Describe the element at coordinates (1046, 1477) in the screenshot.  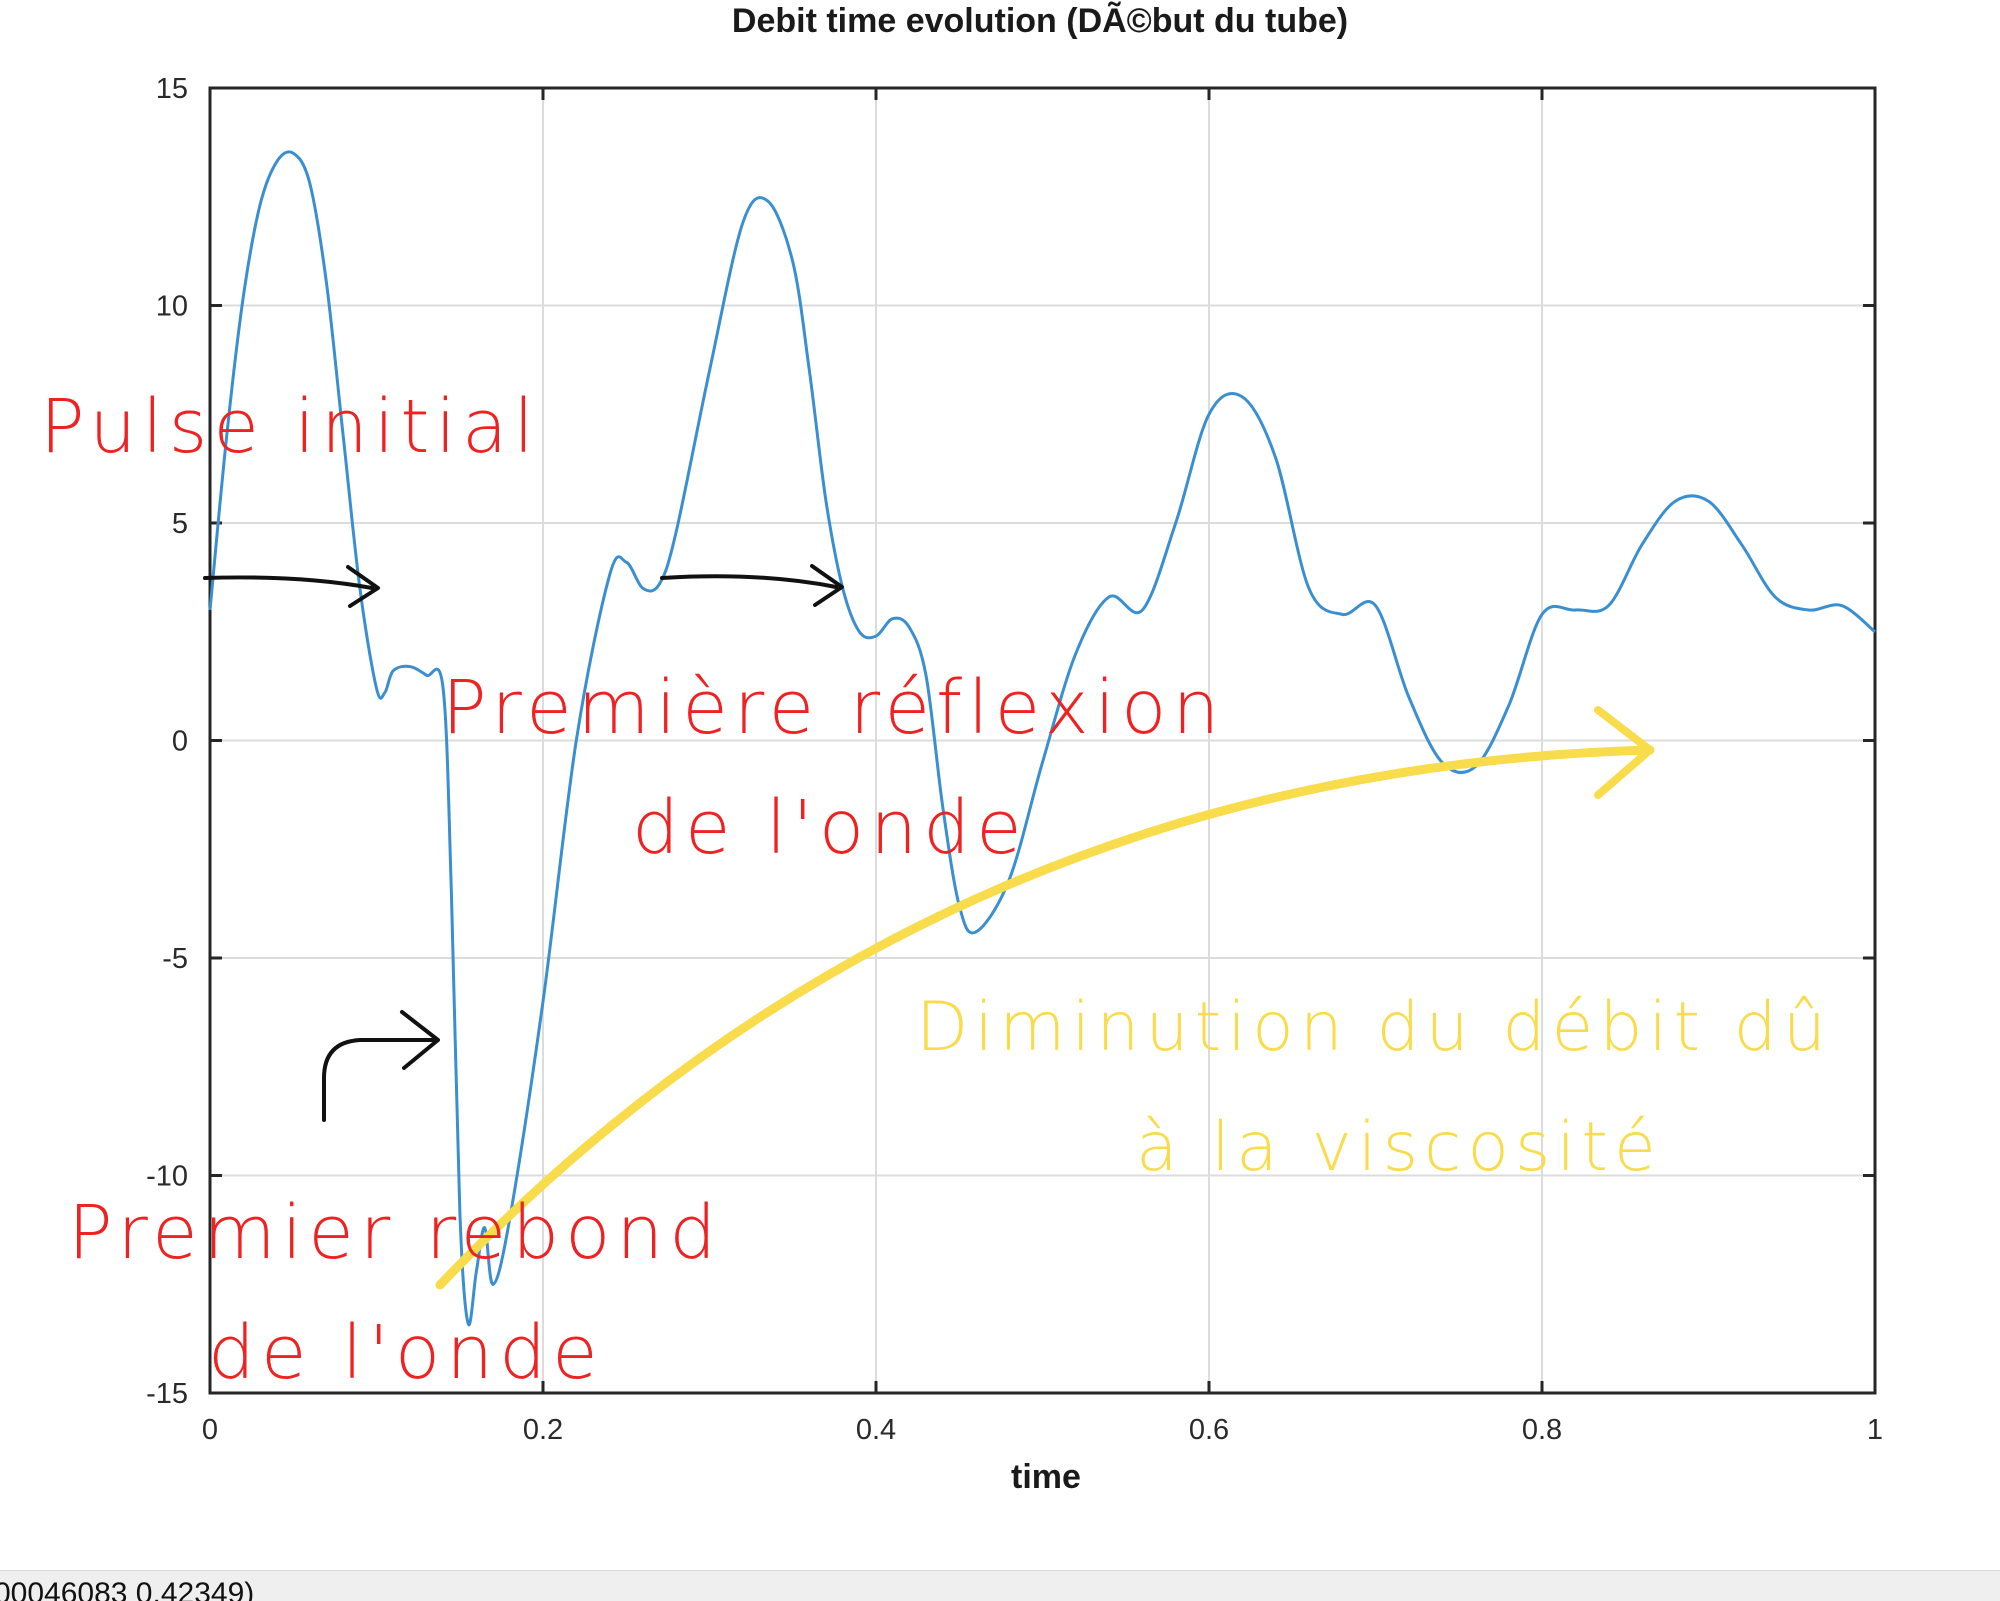
I see `x-axis-label: time` at that location.